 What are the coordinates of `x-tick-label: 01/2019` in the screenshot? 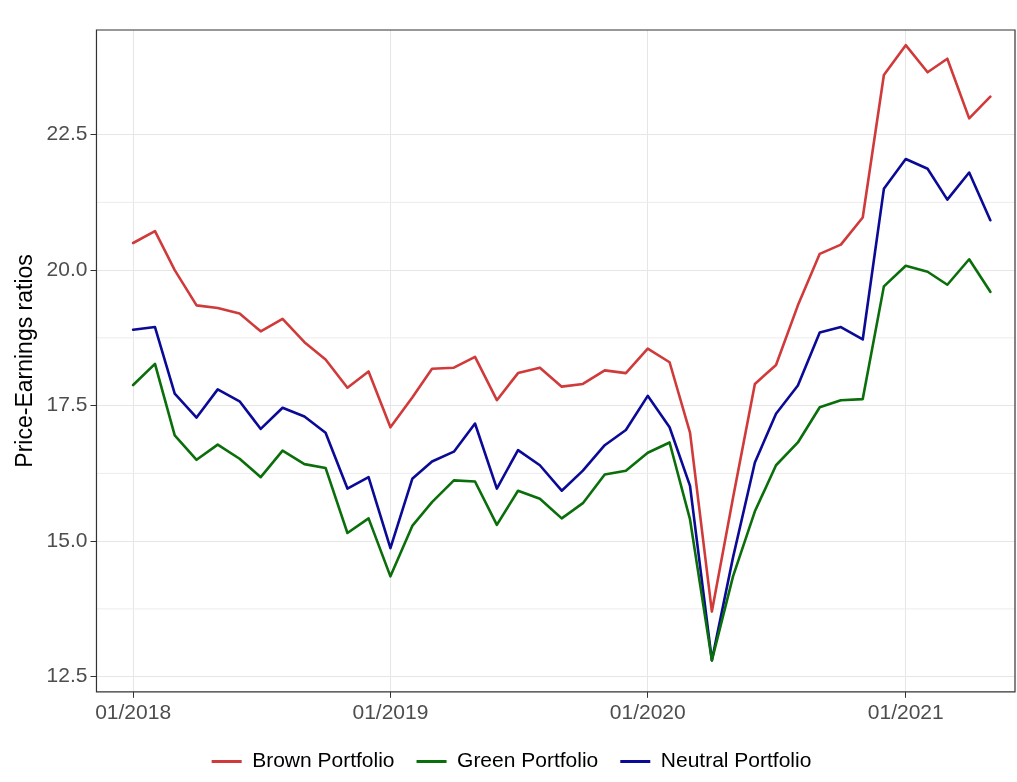 It's located at (390, 712).